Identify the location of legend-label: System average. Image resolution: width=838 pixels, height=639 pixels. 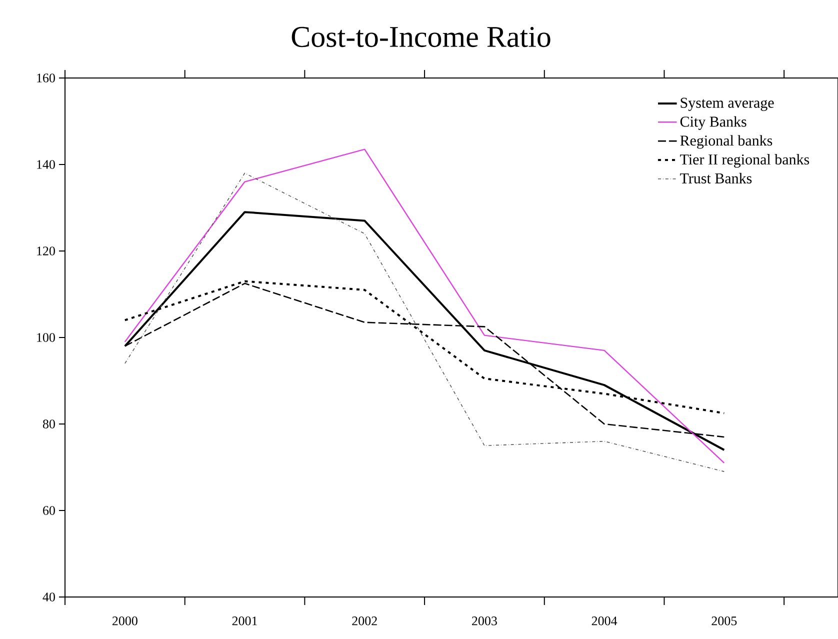
(727, 104).